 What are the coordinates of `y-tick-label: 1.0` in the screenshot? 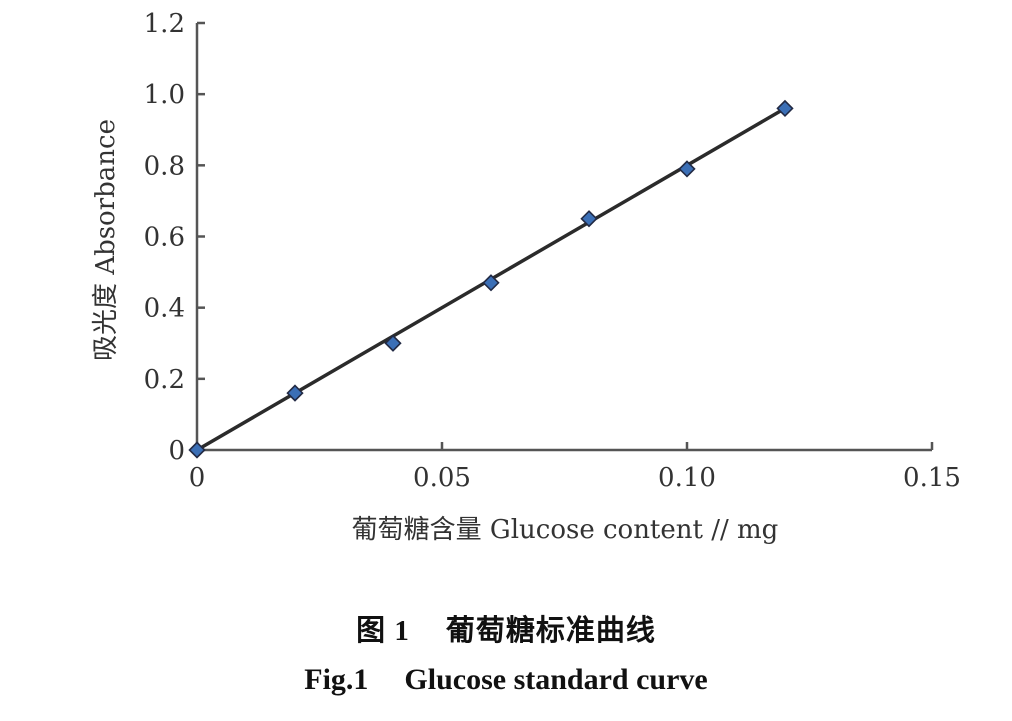 It's located at (164, 95).